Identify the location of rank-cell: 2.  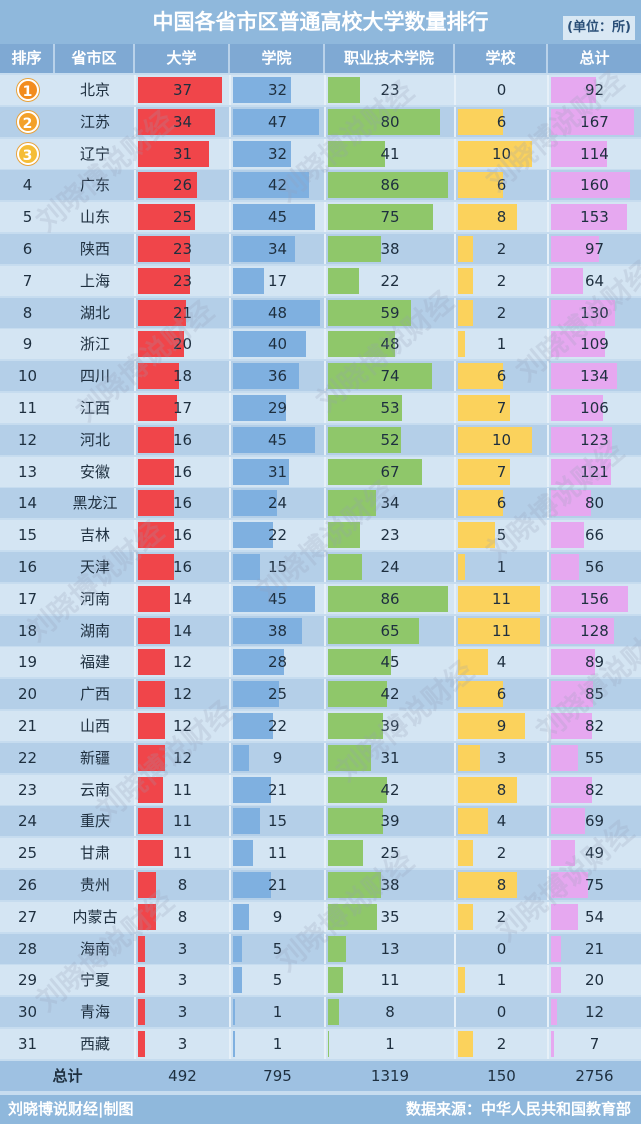
(27, 122).